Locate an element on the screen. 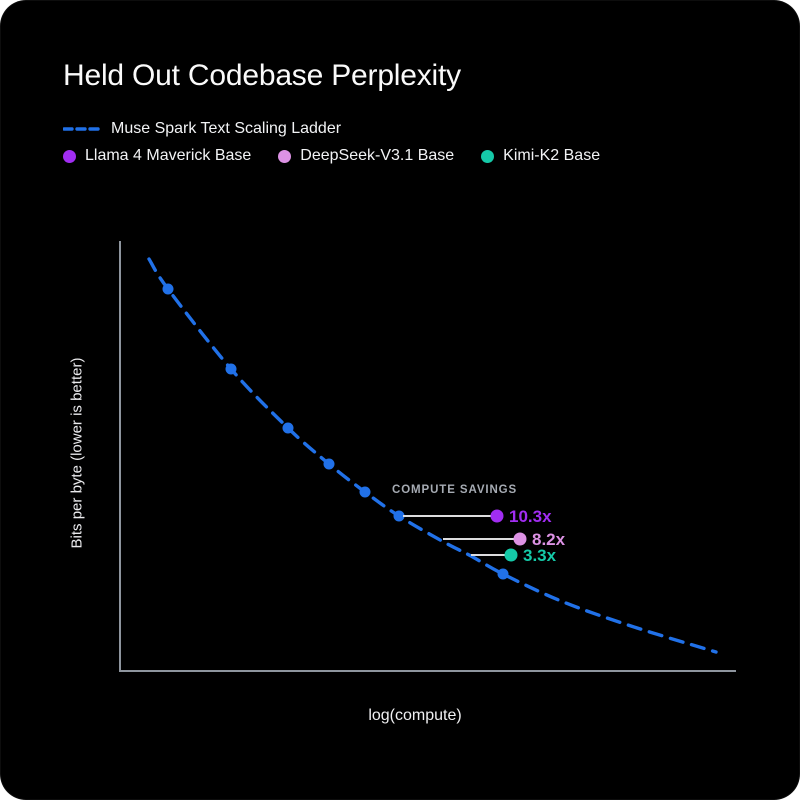 The width and height of the screenshot is (800, 801). savings-multiplier-label: 10.3x is located at coordinates (530, 516).